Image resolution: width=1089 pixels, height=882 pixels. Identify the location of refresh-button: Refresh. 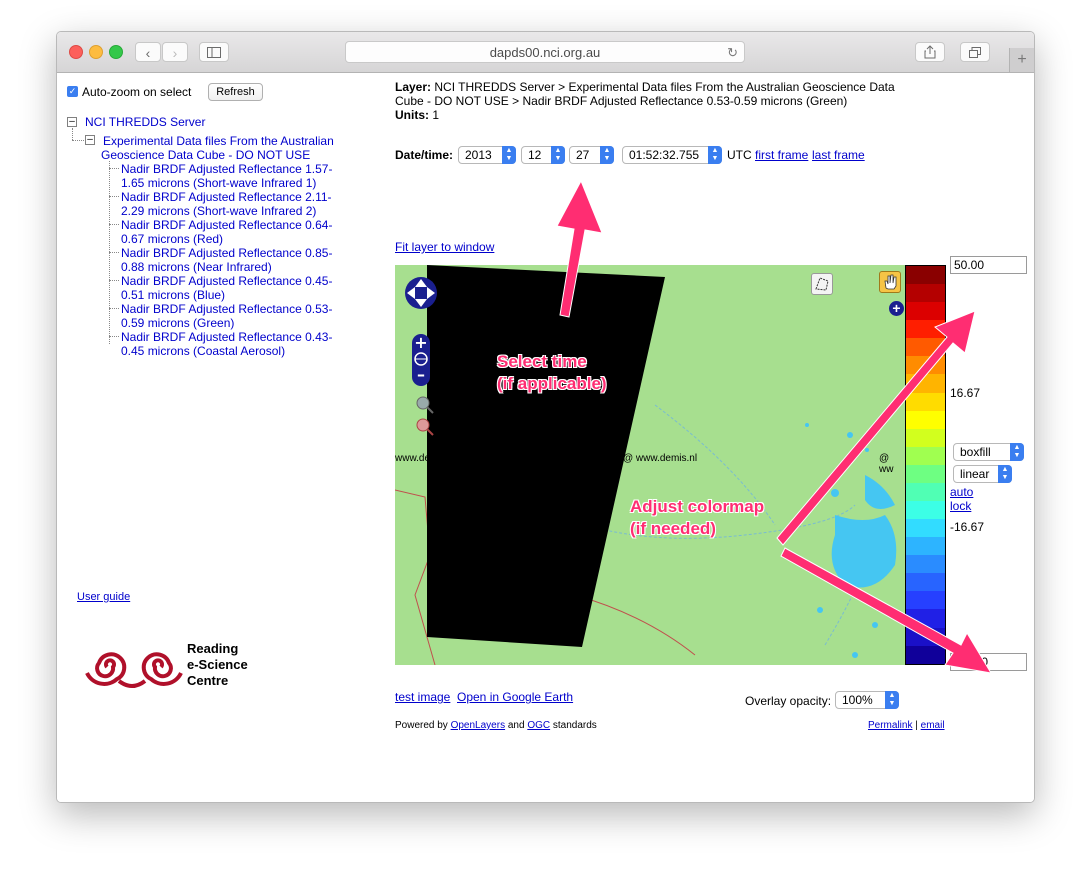
(235, 92).